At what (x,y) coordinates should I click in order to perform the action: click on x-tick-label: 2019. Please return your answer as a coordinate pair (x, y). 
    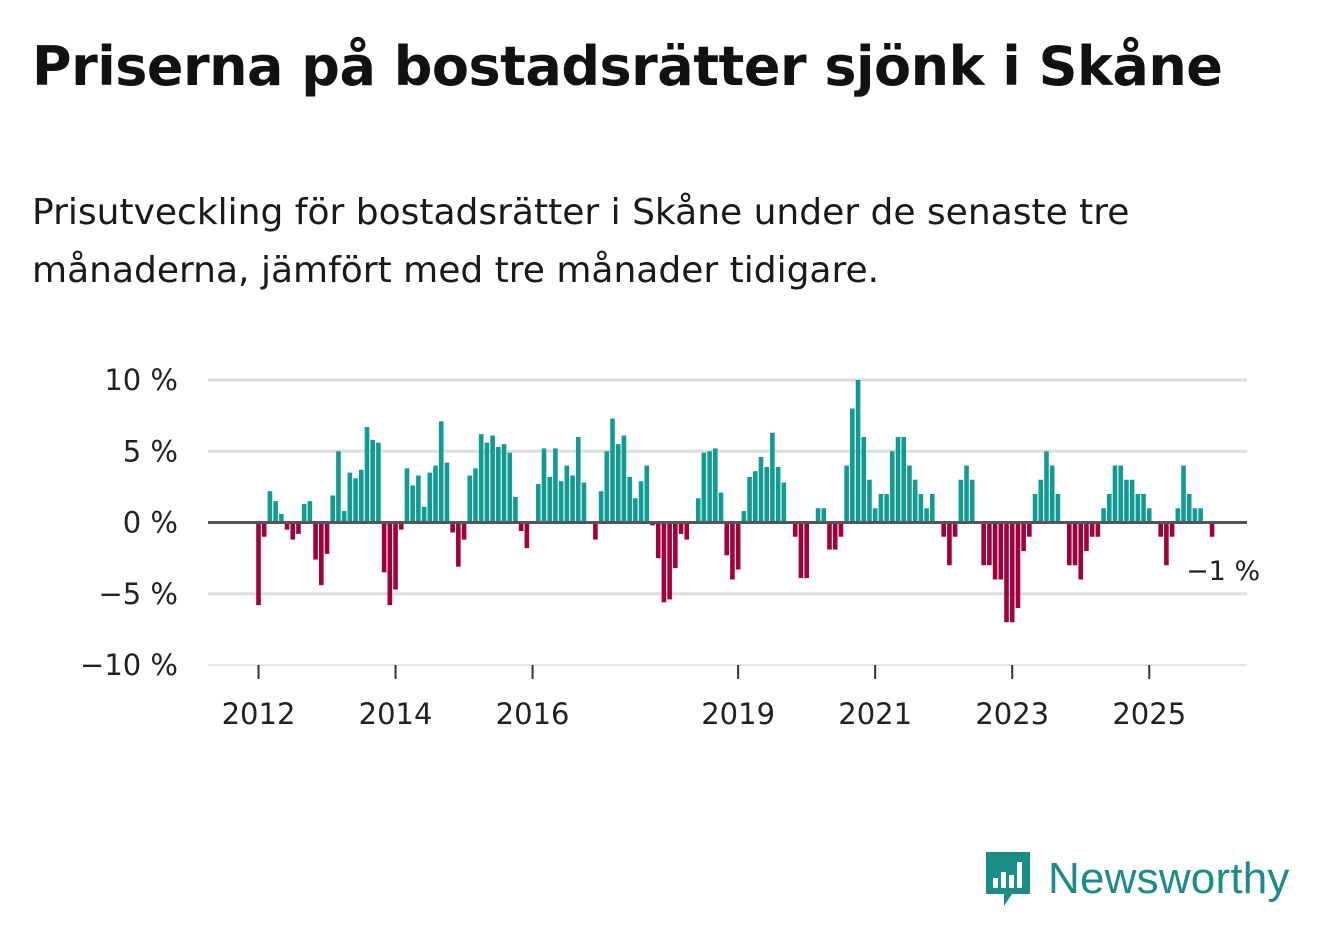
    Looking at the image, I should click on (738, 714).